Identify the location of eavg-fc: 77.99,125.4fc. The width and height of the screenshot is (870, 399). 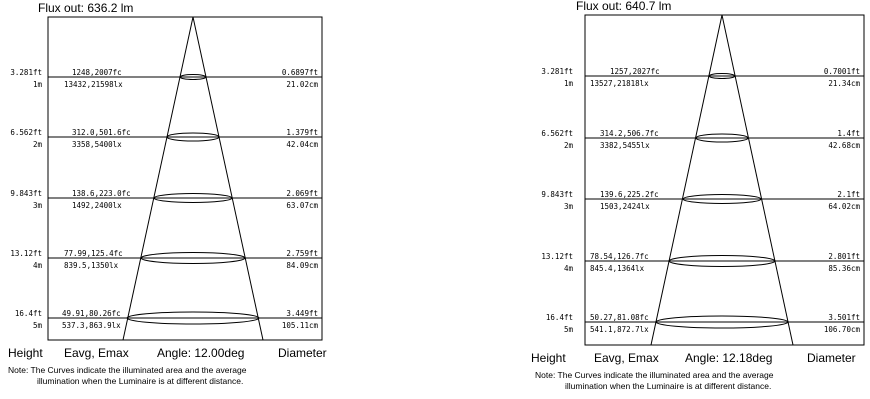
(93, 253).